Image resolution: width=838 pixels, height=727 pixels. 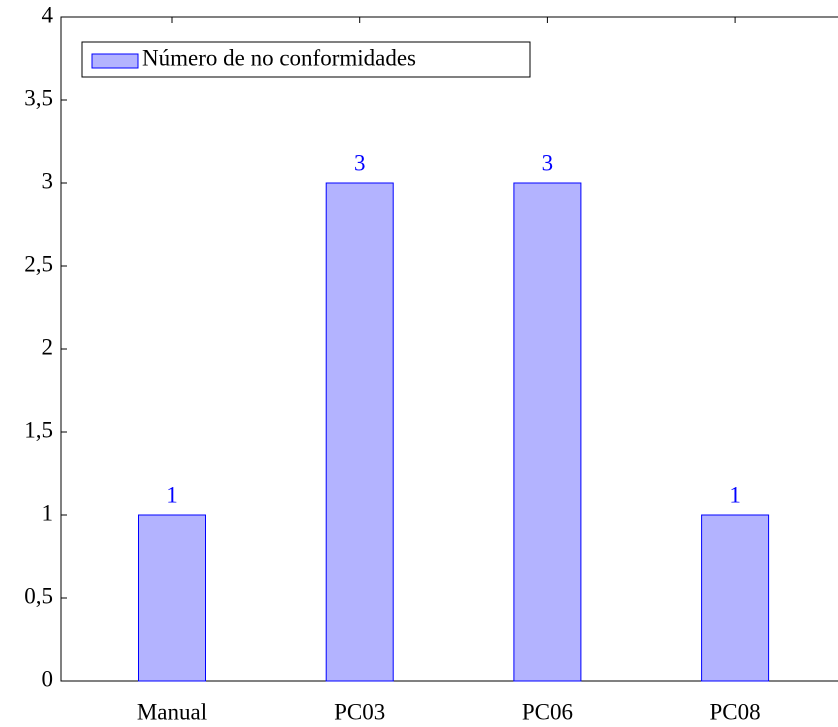 I want to click on y-tick-label: 1, so click(x=48, y=512).